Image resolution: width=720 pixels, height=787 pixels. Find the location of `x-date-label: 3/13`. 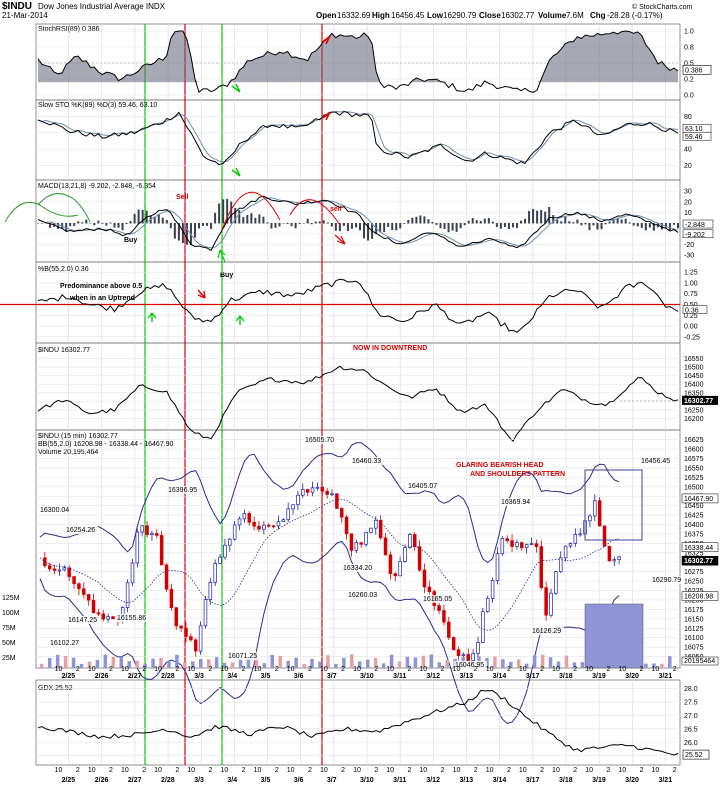

x-date-label: 3/13 is located at coordinates (467, 676).